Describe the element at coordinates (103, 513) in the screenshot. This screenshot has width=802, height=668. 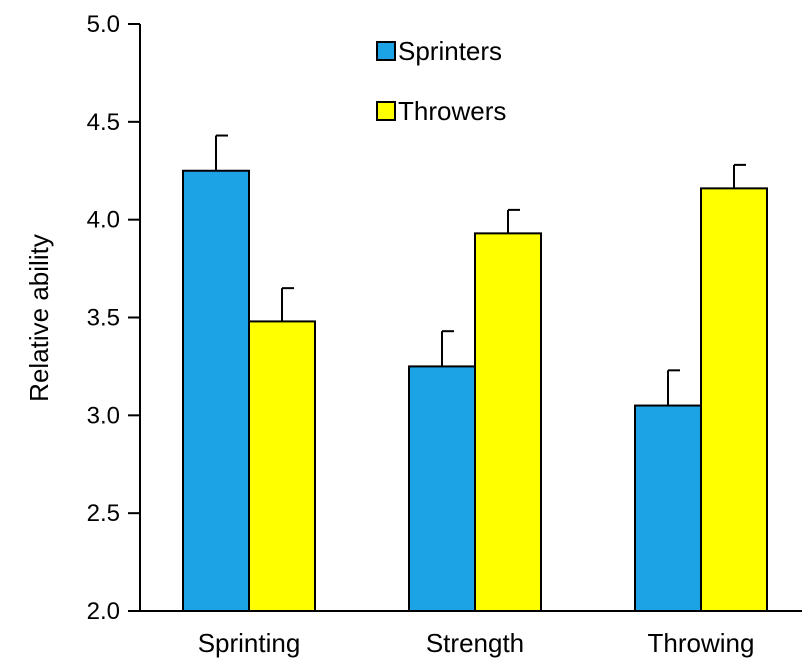
I see `y-tick-label: 2.5` at that location.